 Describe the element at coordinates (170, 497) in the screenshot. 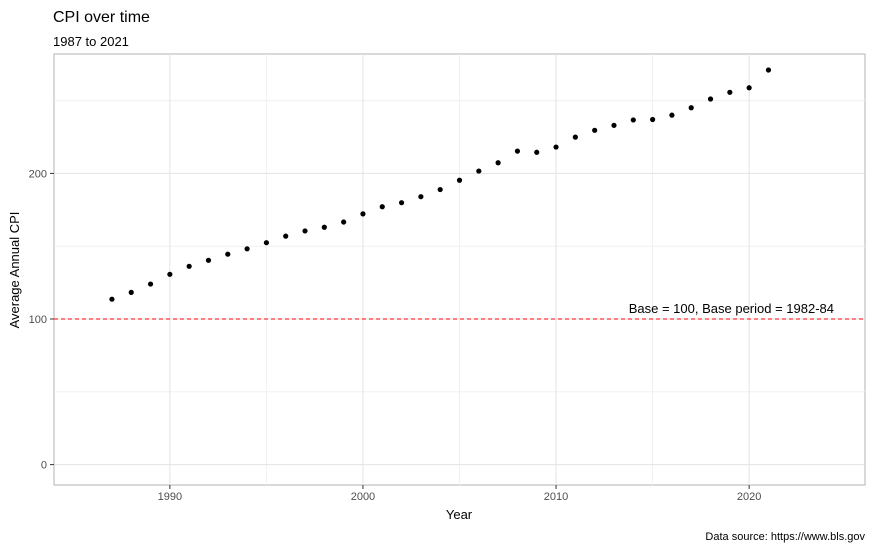

I see `x-tick-label: 1990` at that location.